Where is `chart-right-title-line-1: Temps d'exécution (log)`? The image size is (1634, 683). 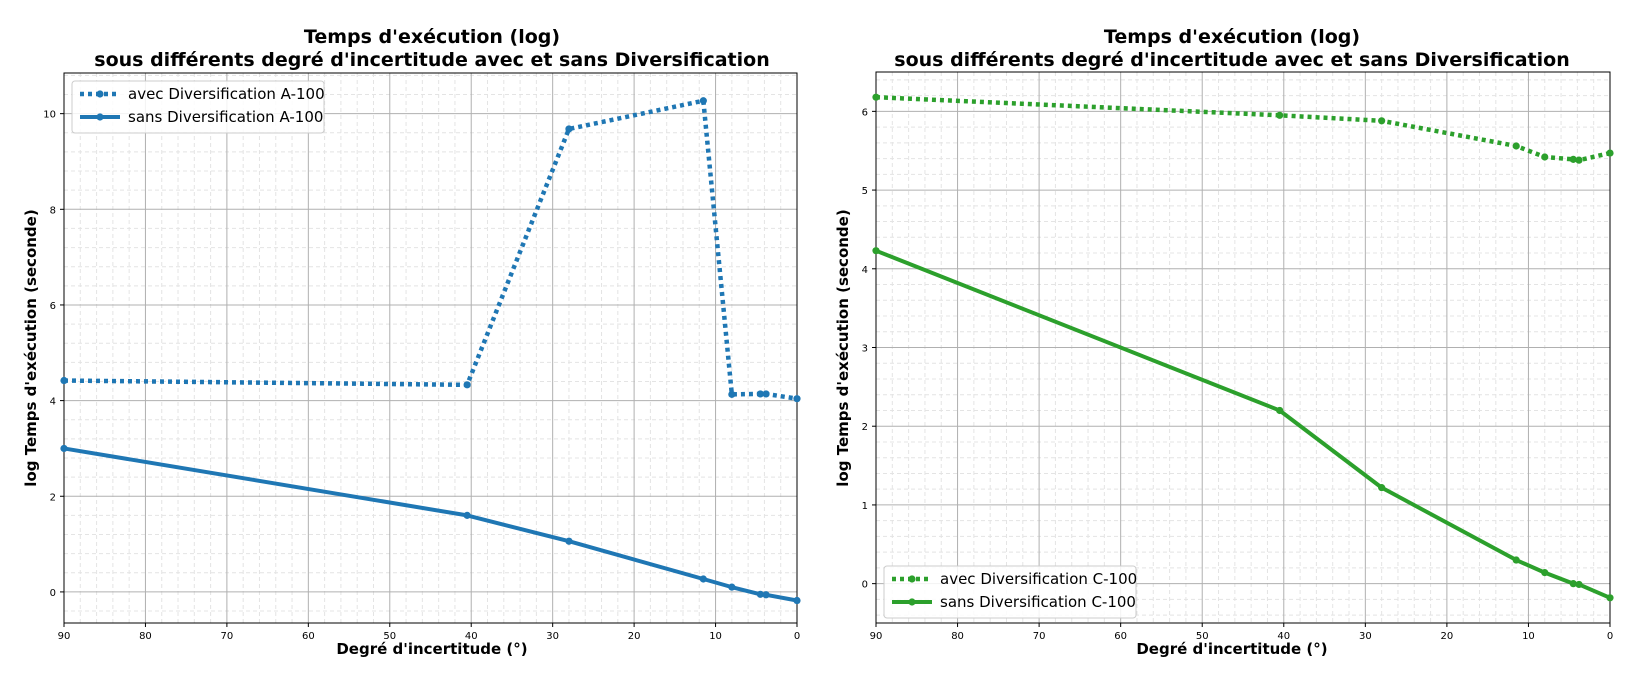
chart-right-title-line-1: Temps d'exécution (log) is located at coordinates (1232, 37).